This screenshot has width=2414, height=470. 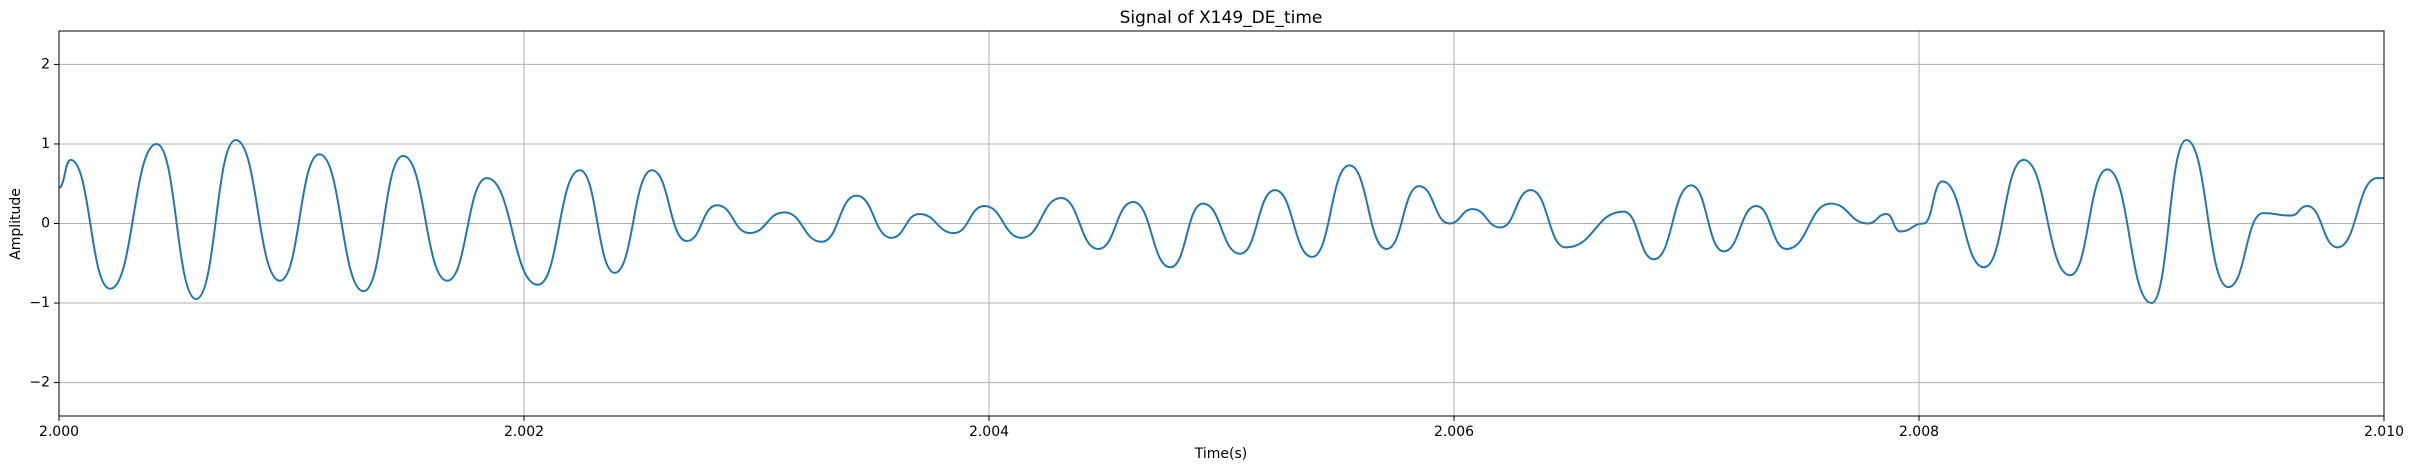 What do you see at coordinates (2384, 432) in the screenshot?
I see `x-tick-label: 2.010` at bounding box center [2384, 432].